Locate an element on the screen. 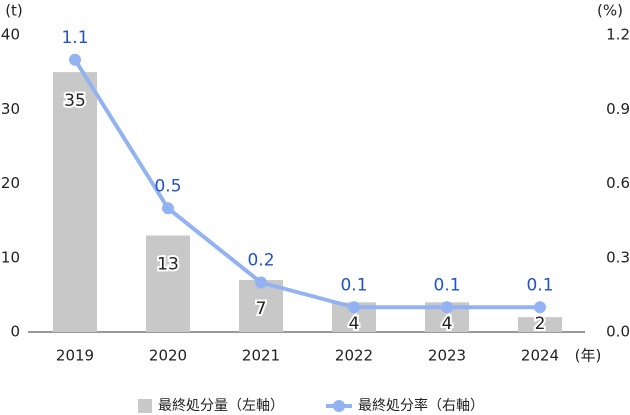 The height and width of the screenshot is (415, 630). y2-tick-label: 0.6 is located at coordinates (618, 183).